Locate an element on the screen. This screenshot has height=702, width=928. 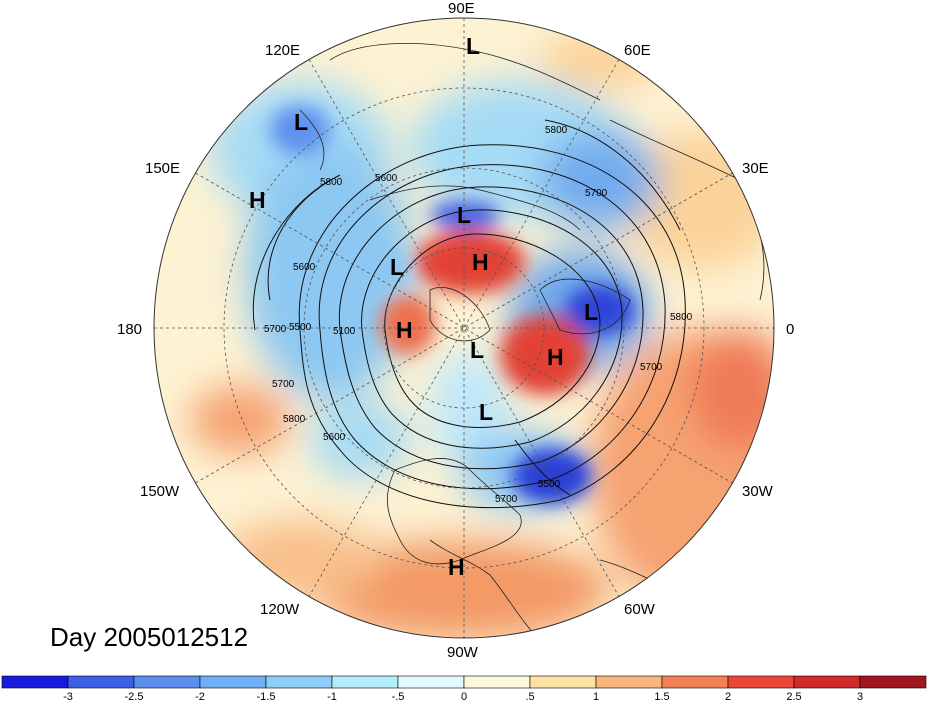
longitude-label-150w: 150W is located at coordinates (160, 491).